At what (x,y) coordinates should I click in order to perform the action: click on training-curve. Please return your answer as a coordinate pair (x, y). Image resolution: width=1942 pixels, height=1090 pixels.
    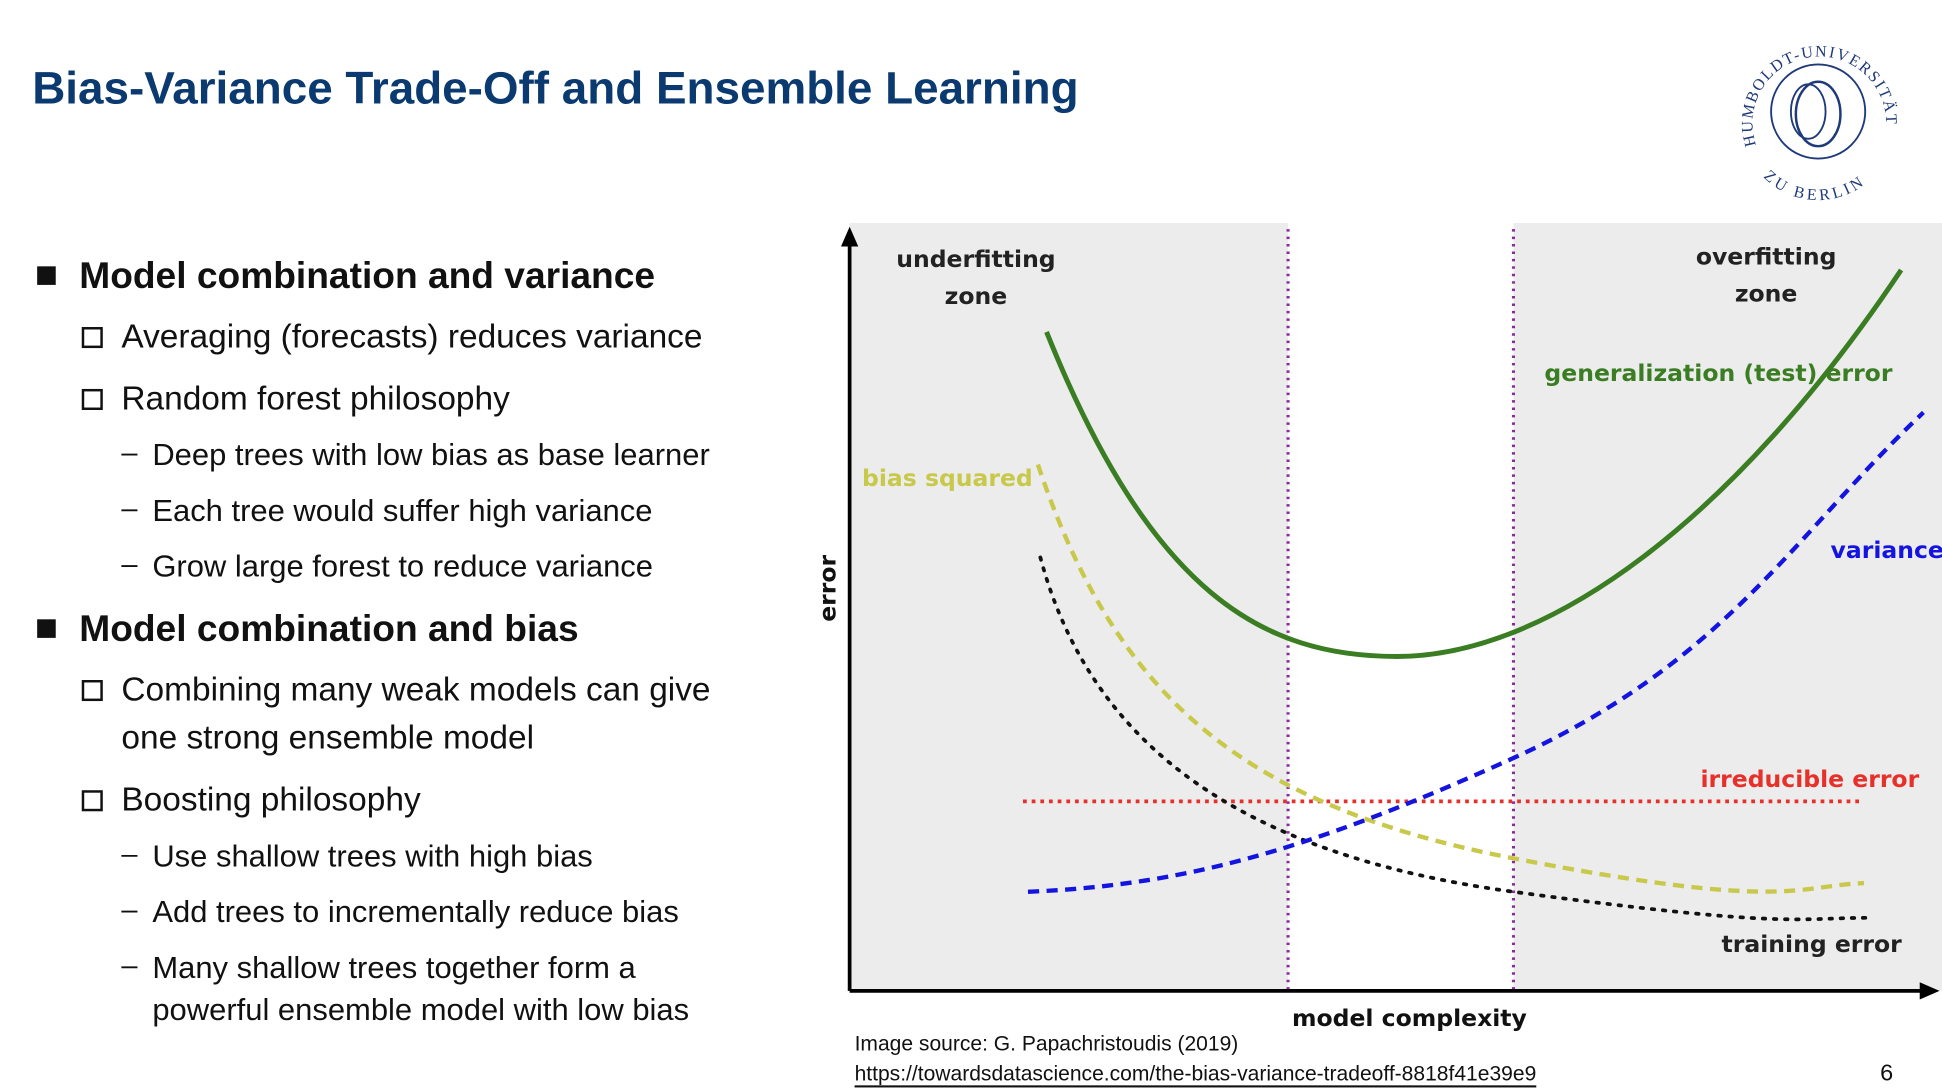
    Looking at the image, I should click on (1455, 738).